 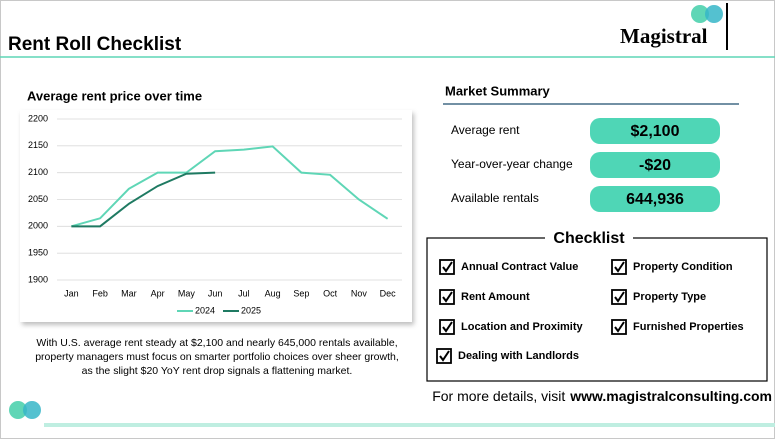 What do you see at coordinates (688, 327) in the screenshot?
I see `checklist-item: Furnished Properties` at bounding box center [688, 327].